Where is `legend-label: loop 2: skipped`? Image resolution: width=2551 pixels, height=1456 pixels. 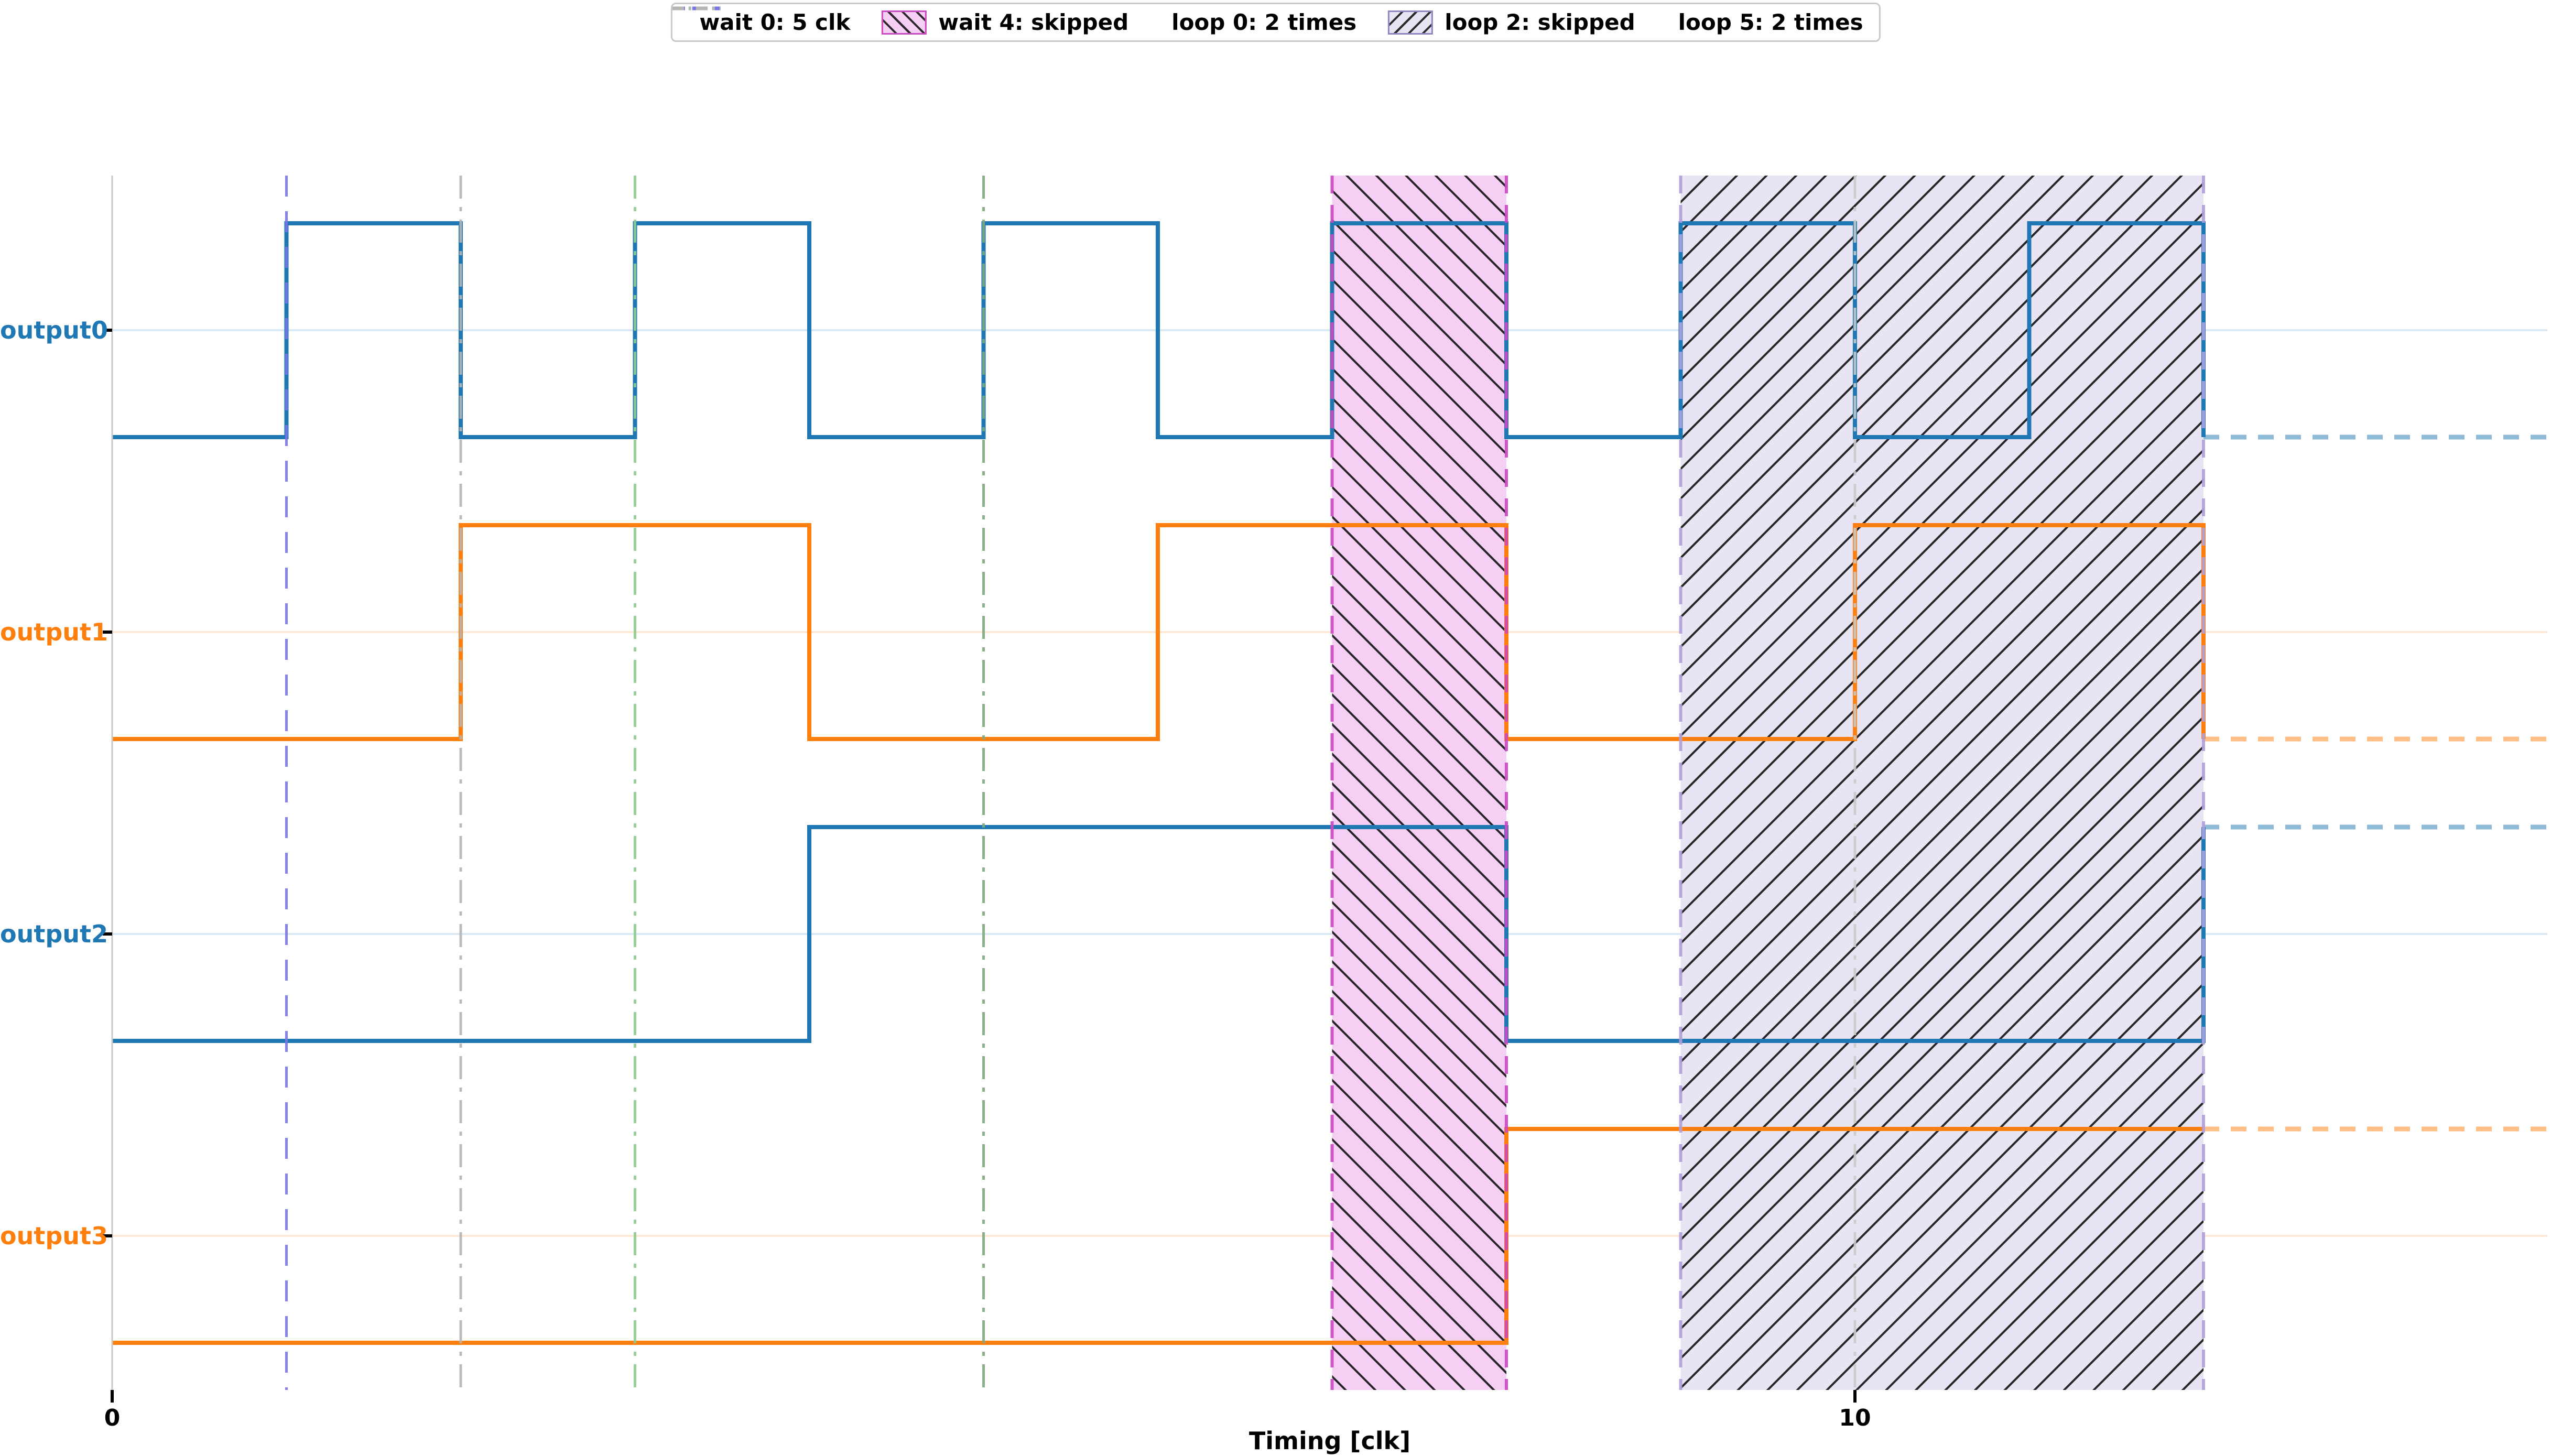 legend-label: loop 2: skipped is located at coordinates (1540, 22).